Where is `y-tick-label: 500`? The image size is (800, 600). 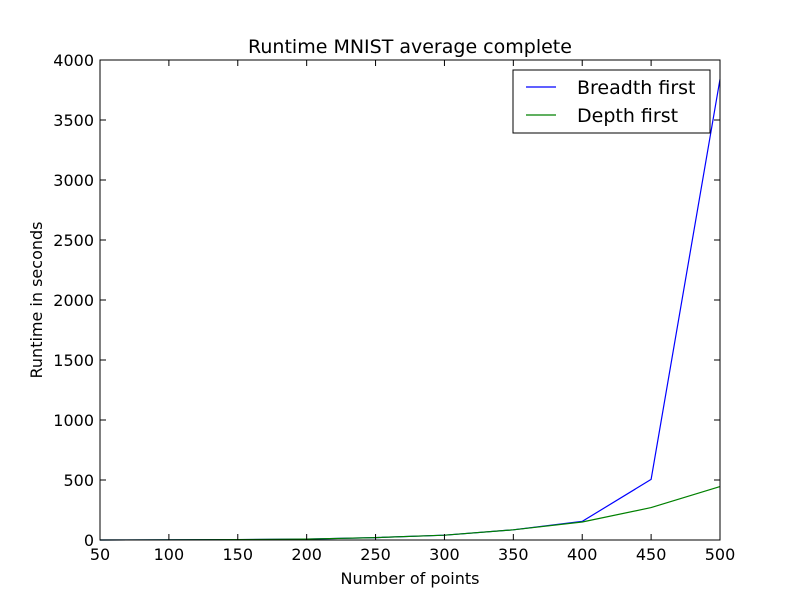
y-tick-label: 500 is located at coordinates (78, 480).